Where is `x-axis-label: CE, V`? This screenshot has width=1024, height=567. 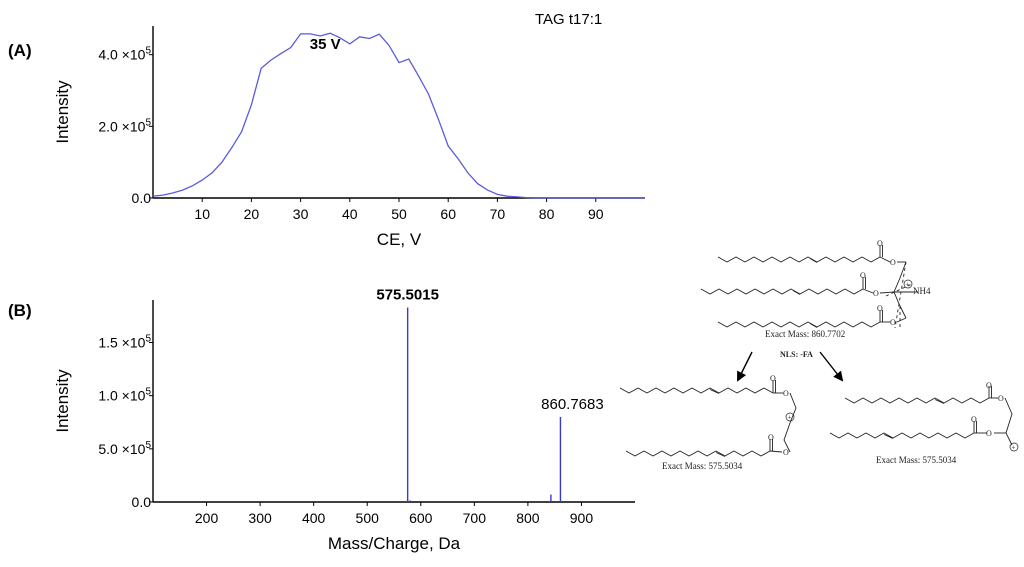
x-axis-label: CE, V is located at coordinates (399, 239).